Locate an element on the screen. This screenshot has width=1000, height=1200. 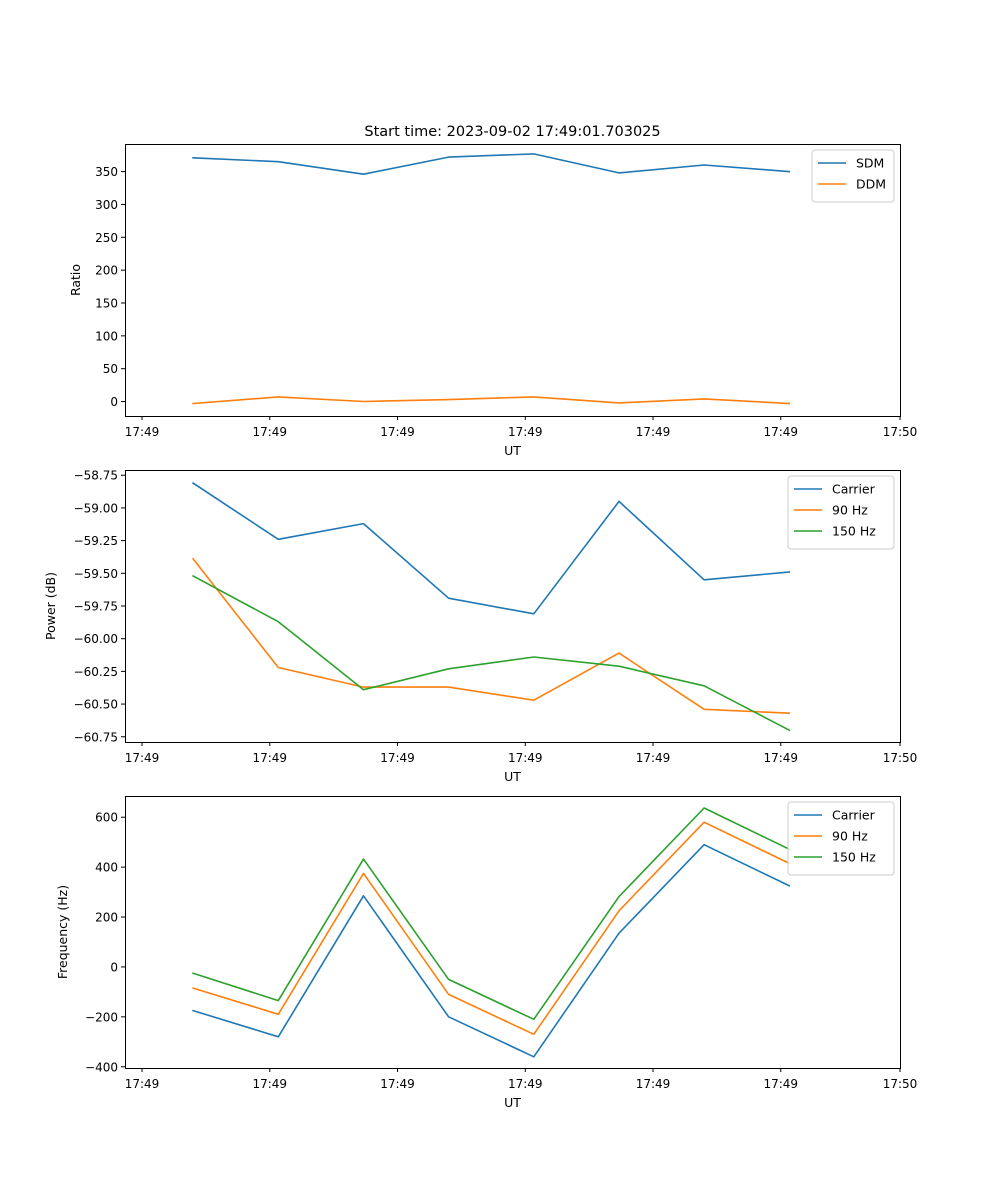
y-tick-label: 600 is located at coordinates (106, 818).